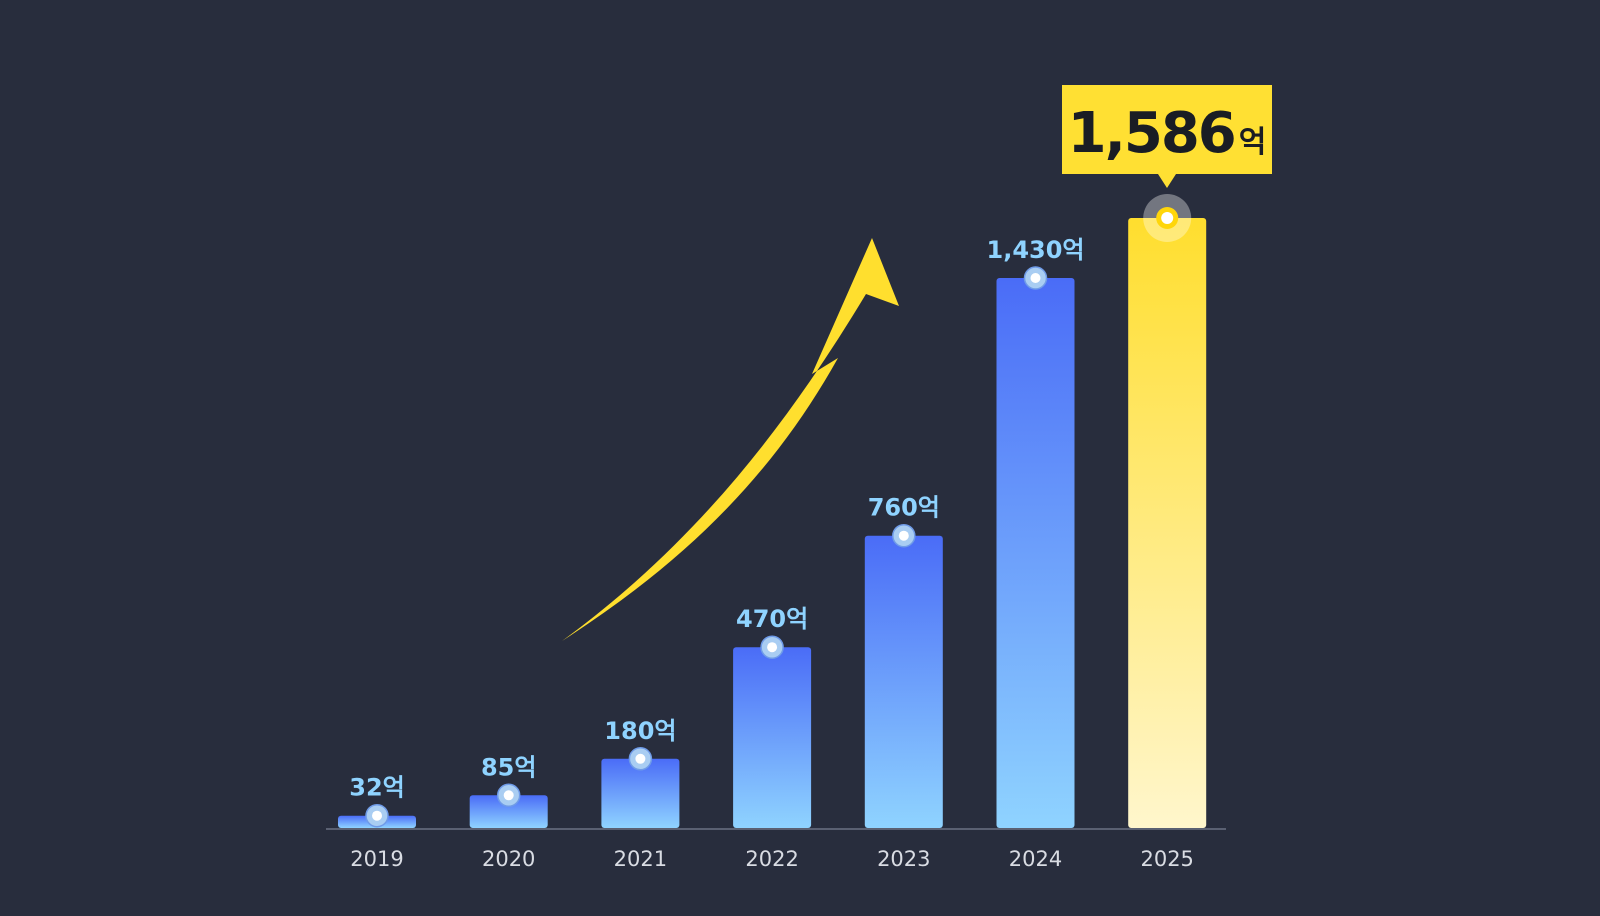 The image size is (1600, 916). Describe the element at coordinates (772, 737) in the screenshot. I see `bar-2022` at that location.